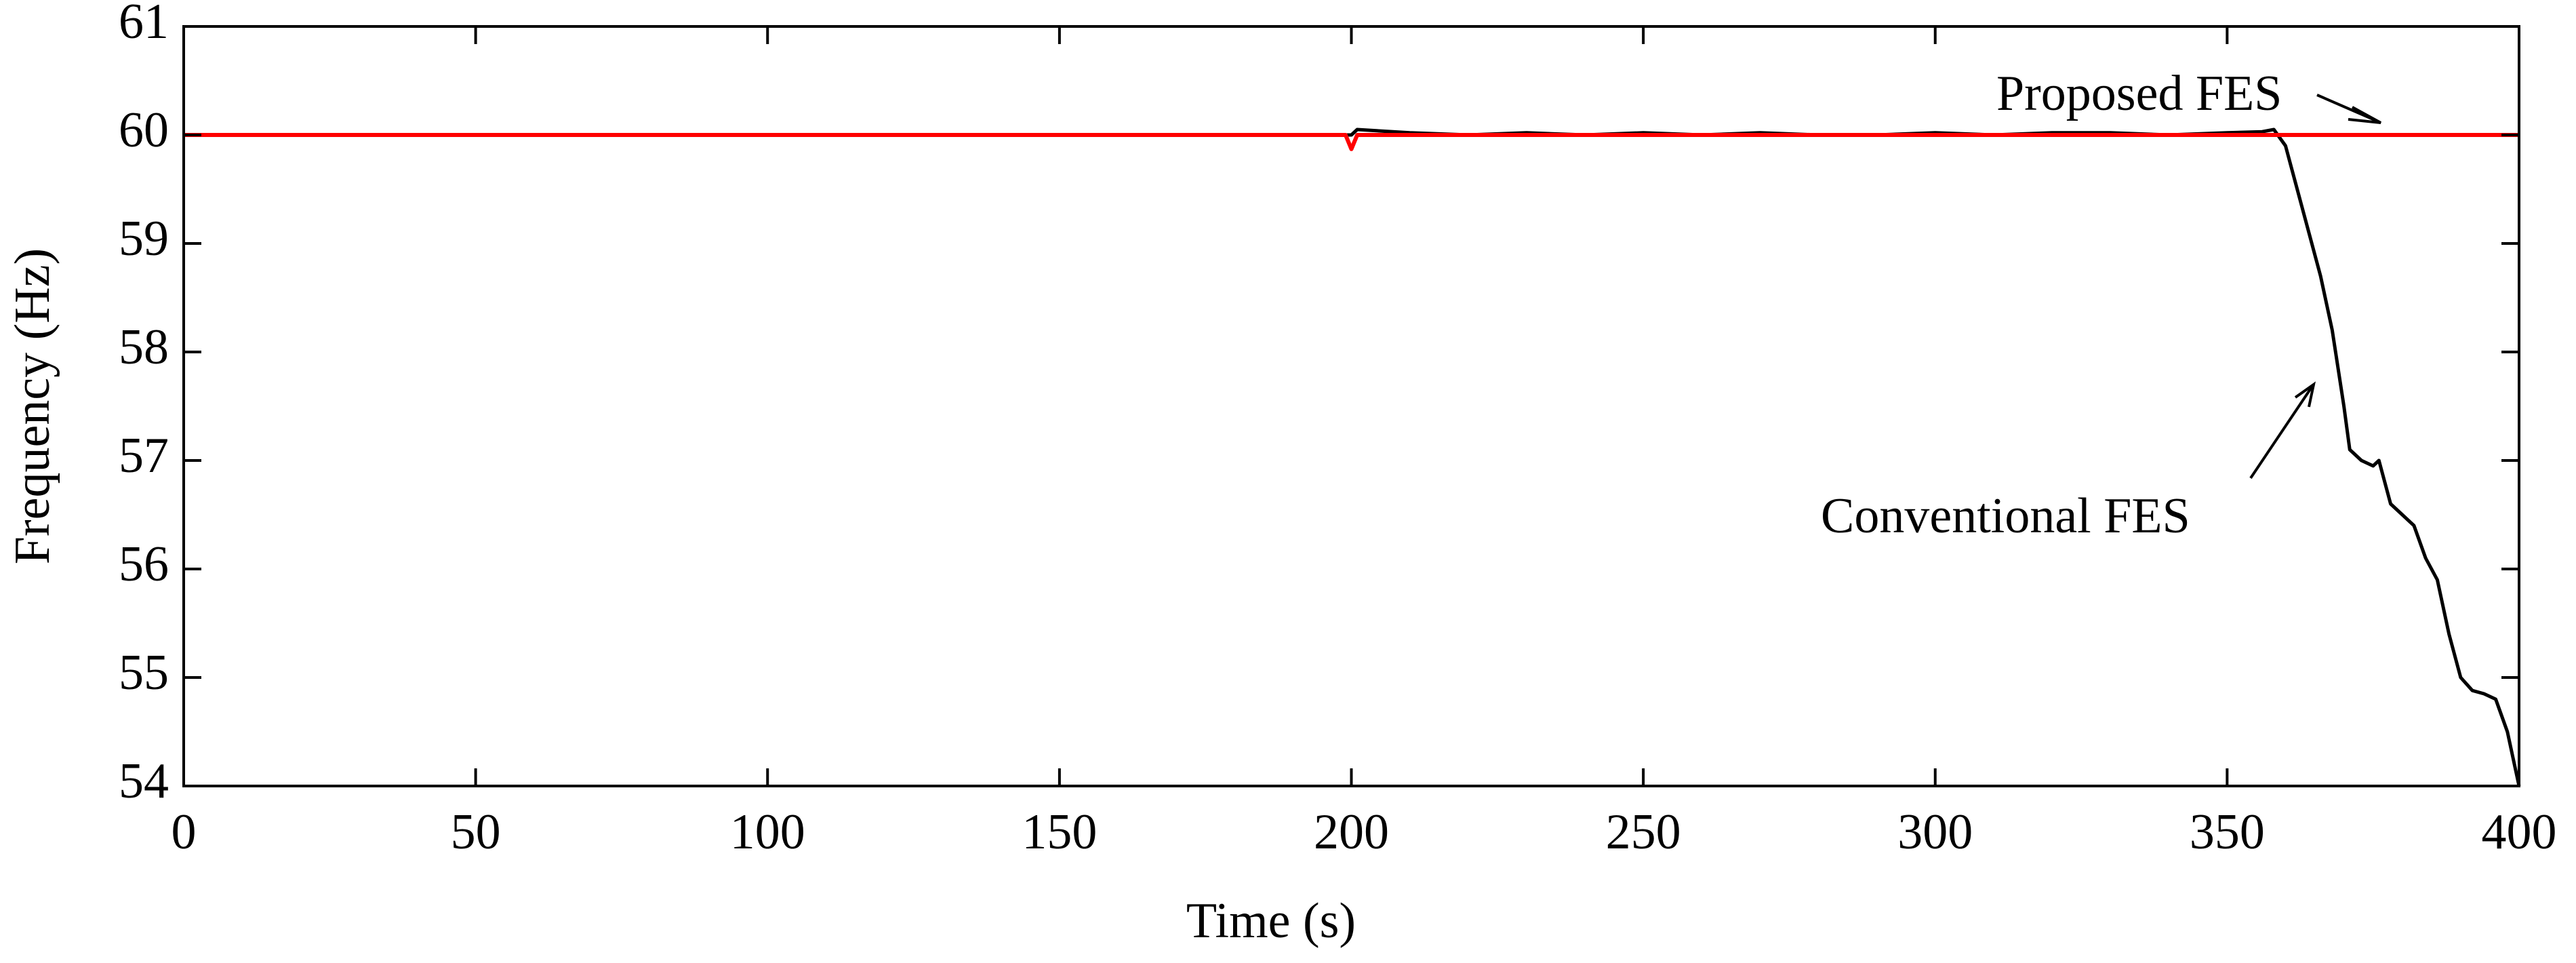 The height and width of the screenshot is (963, 2576). I want to click on x-tick-label: 400, so click(2519, 832).